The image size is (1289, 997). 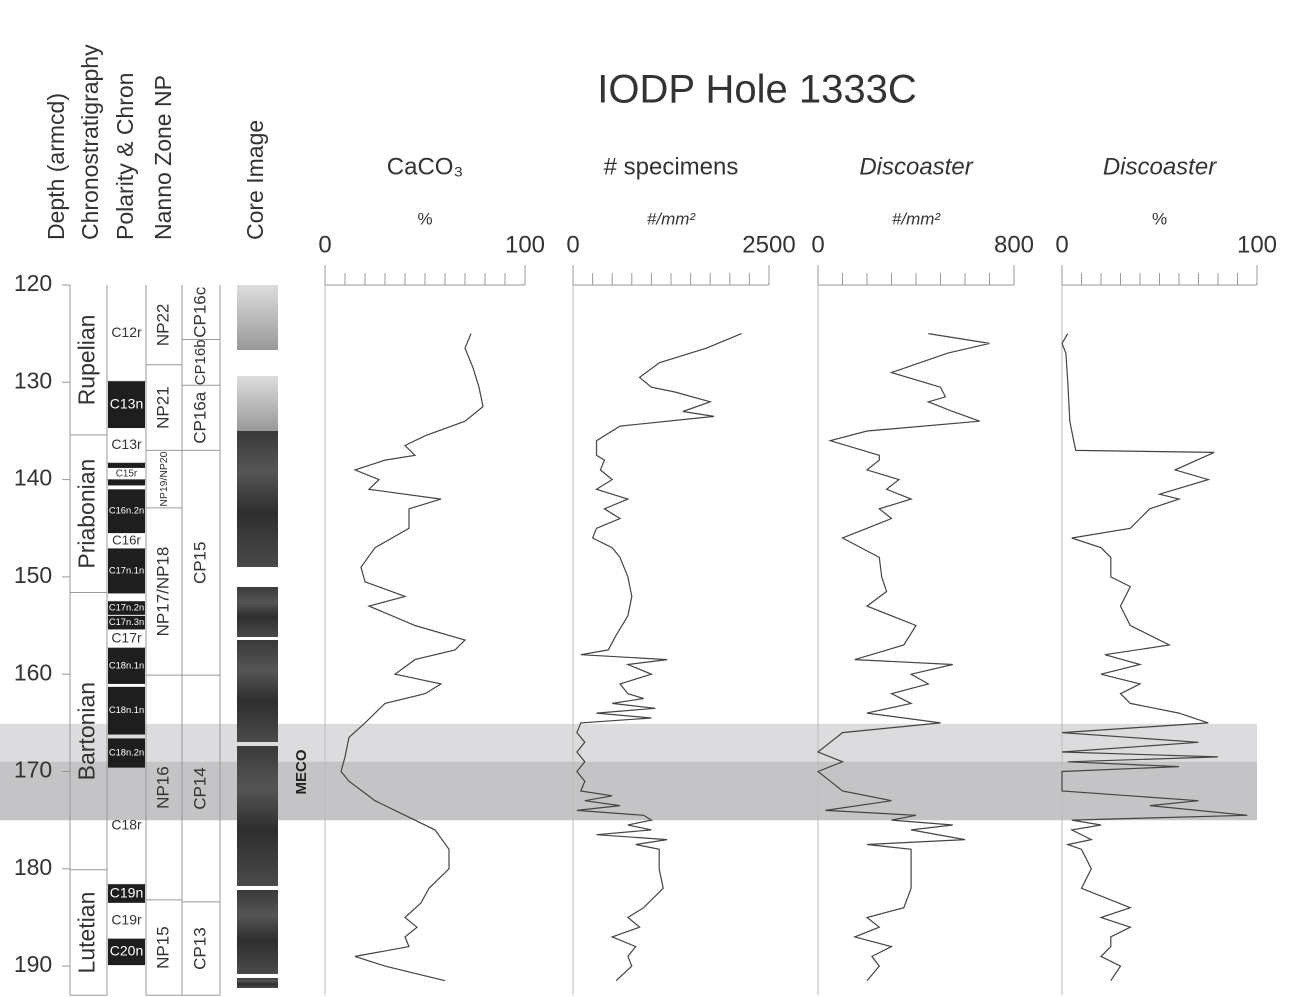 What do you see at coordinates (33, 770) in the screenshot?
I see `y-tick-label: 170` at bounding box center [33, 770].